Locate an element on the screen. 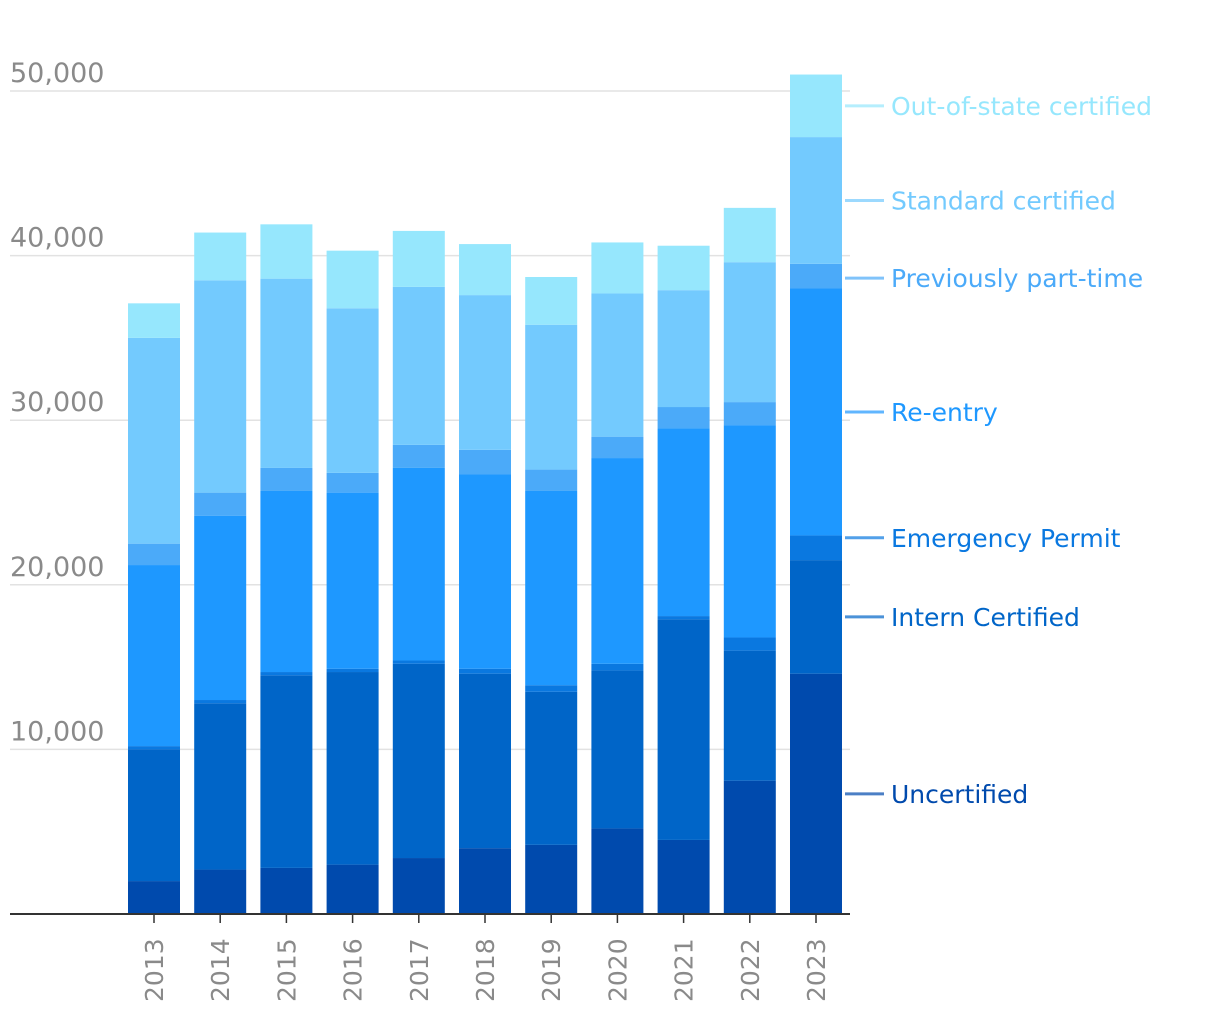 The width and height of the screenshot is (1220, 1020). legend-label: Uncertified is located at coordinates (959, 794).